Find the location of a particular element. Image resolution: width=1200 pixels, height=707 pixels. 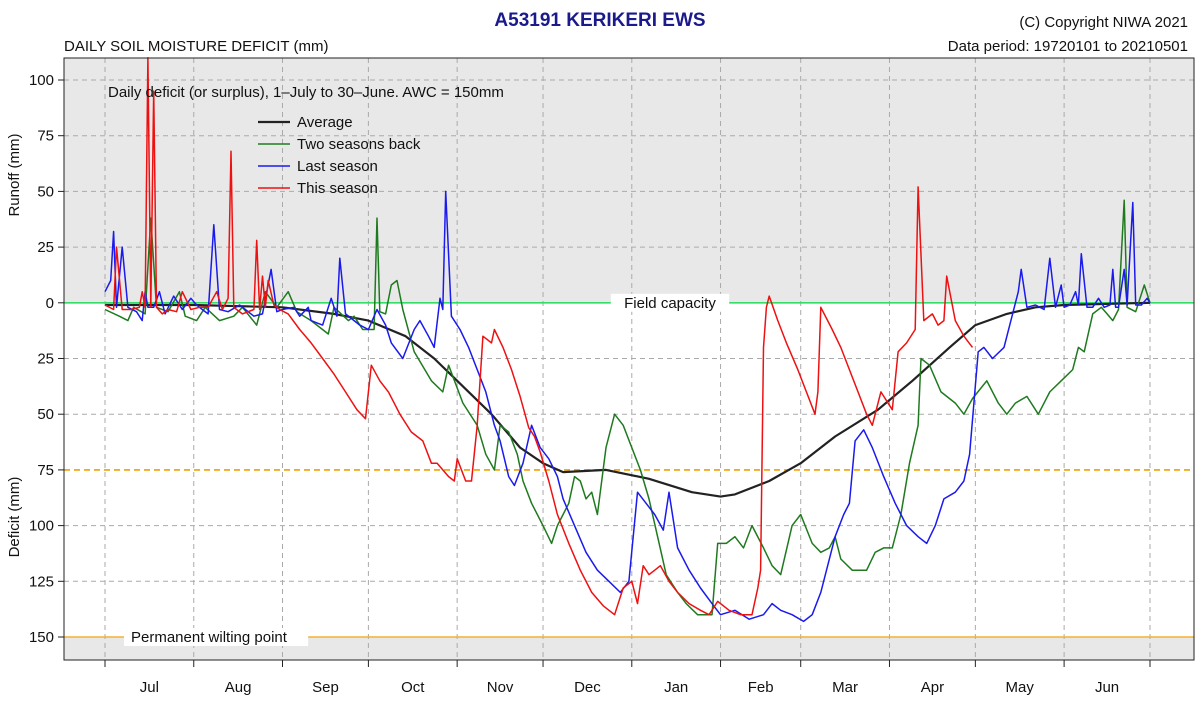

month-label: Aug is located at coordinates (238, 687).